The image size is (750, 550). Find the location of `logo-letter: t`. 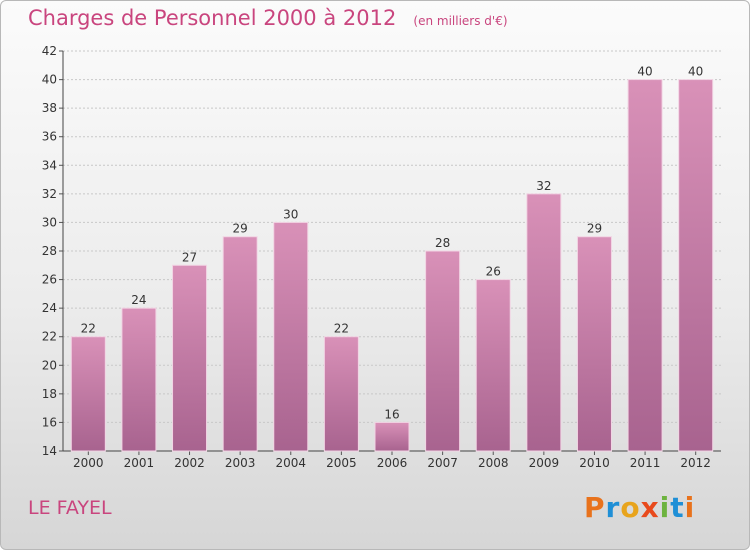

logo-letter: t is located at coordinates (677, 507).